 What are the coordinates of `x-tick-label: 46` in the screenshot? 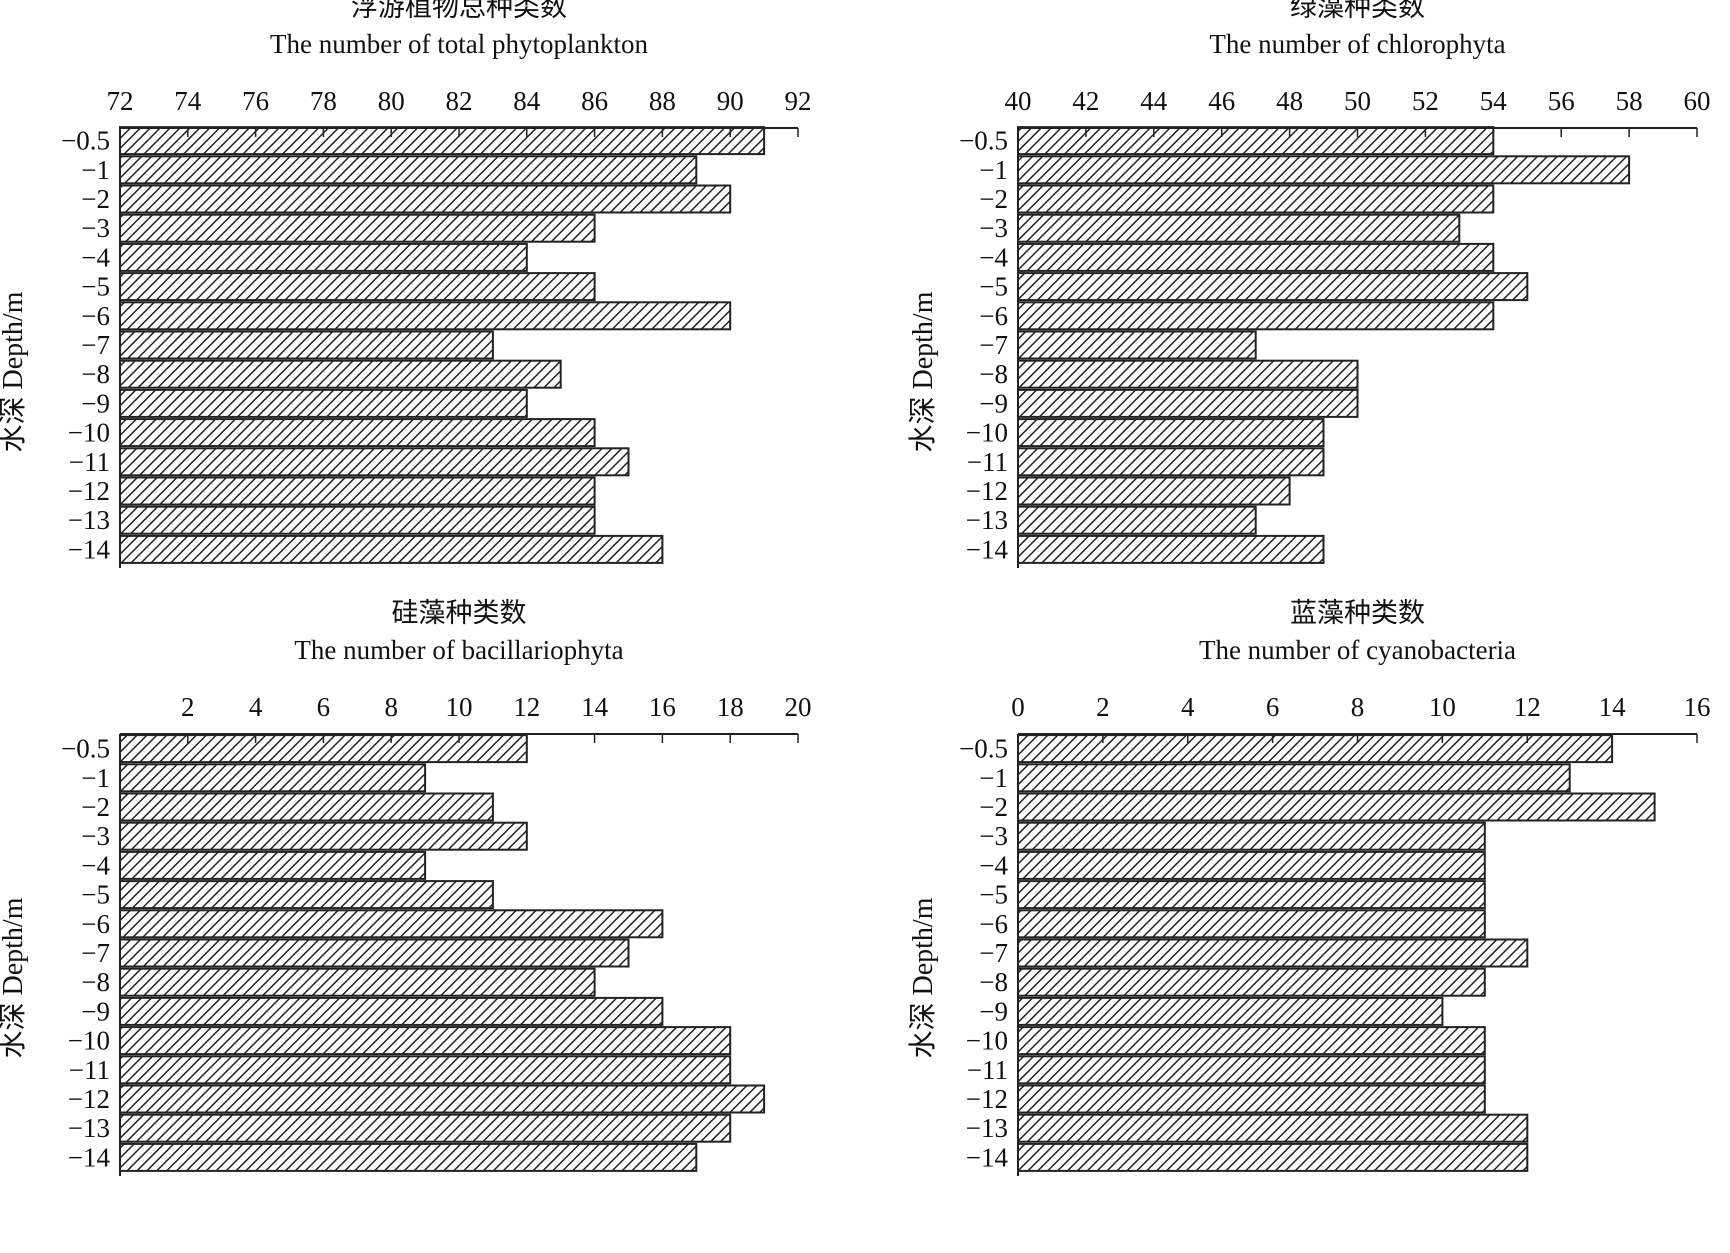 It's located at (1221, 101).